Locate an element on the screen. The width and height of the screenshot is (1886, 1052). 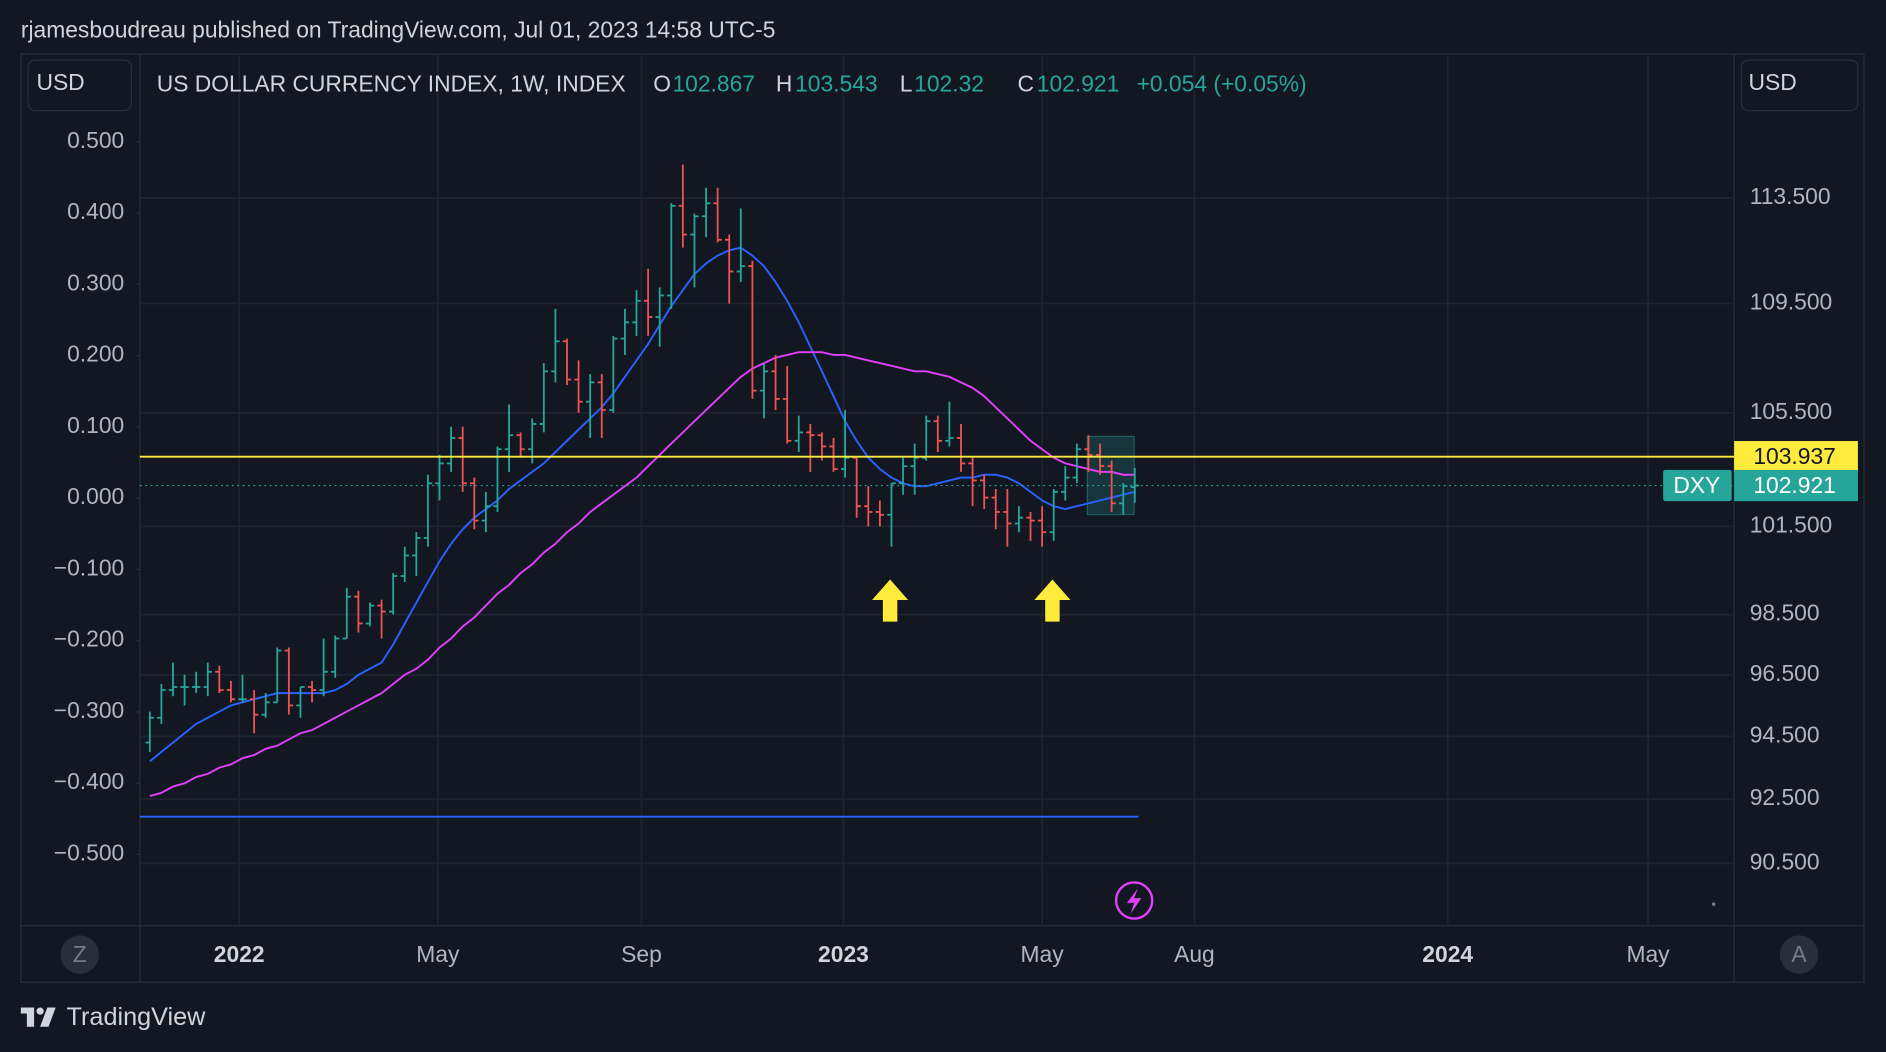
price-line-label: 103.937 is located at coordinates (1794, 456).